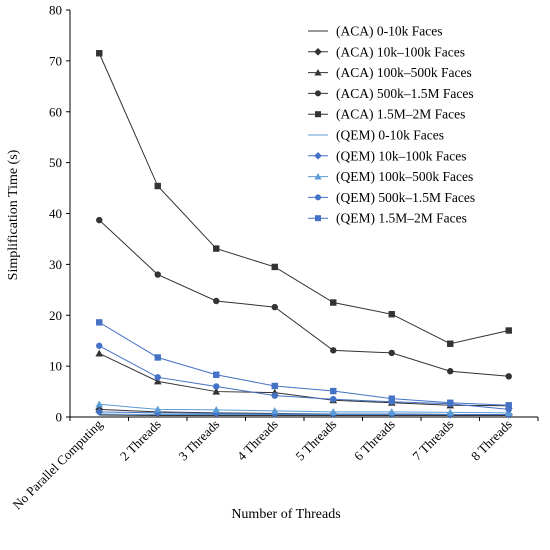 This screenshot has height=550, width=550. What do you see at coordinates (13, 214) in the screenshot?
I see `y-axis-title: Simplification Time (s)` at bounding box center [13, 214].